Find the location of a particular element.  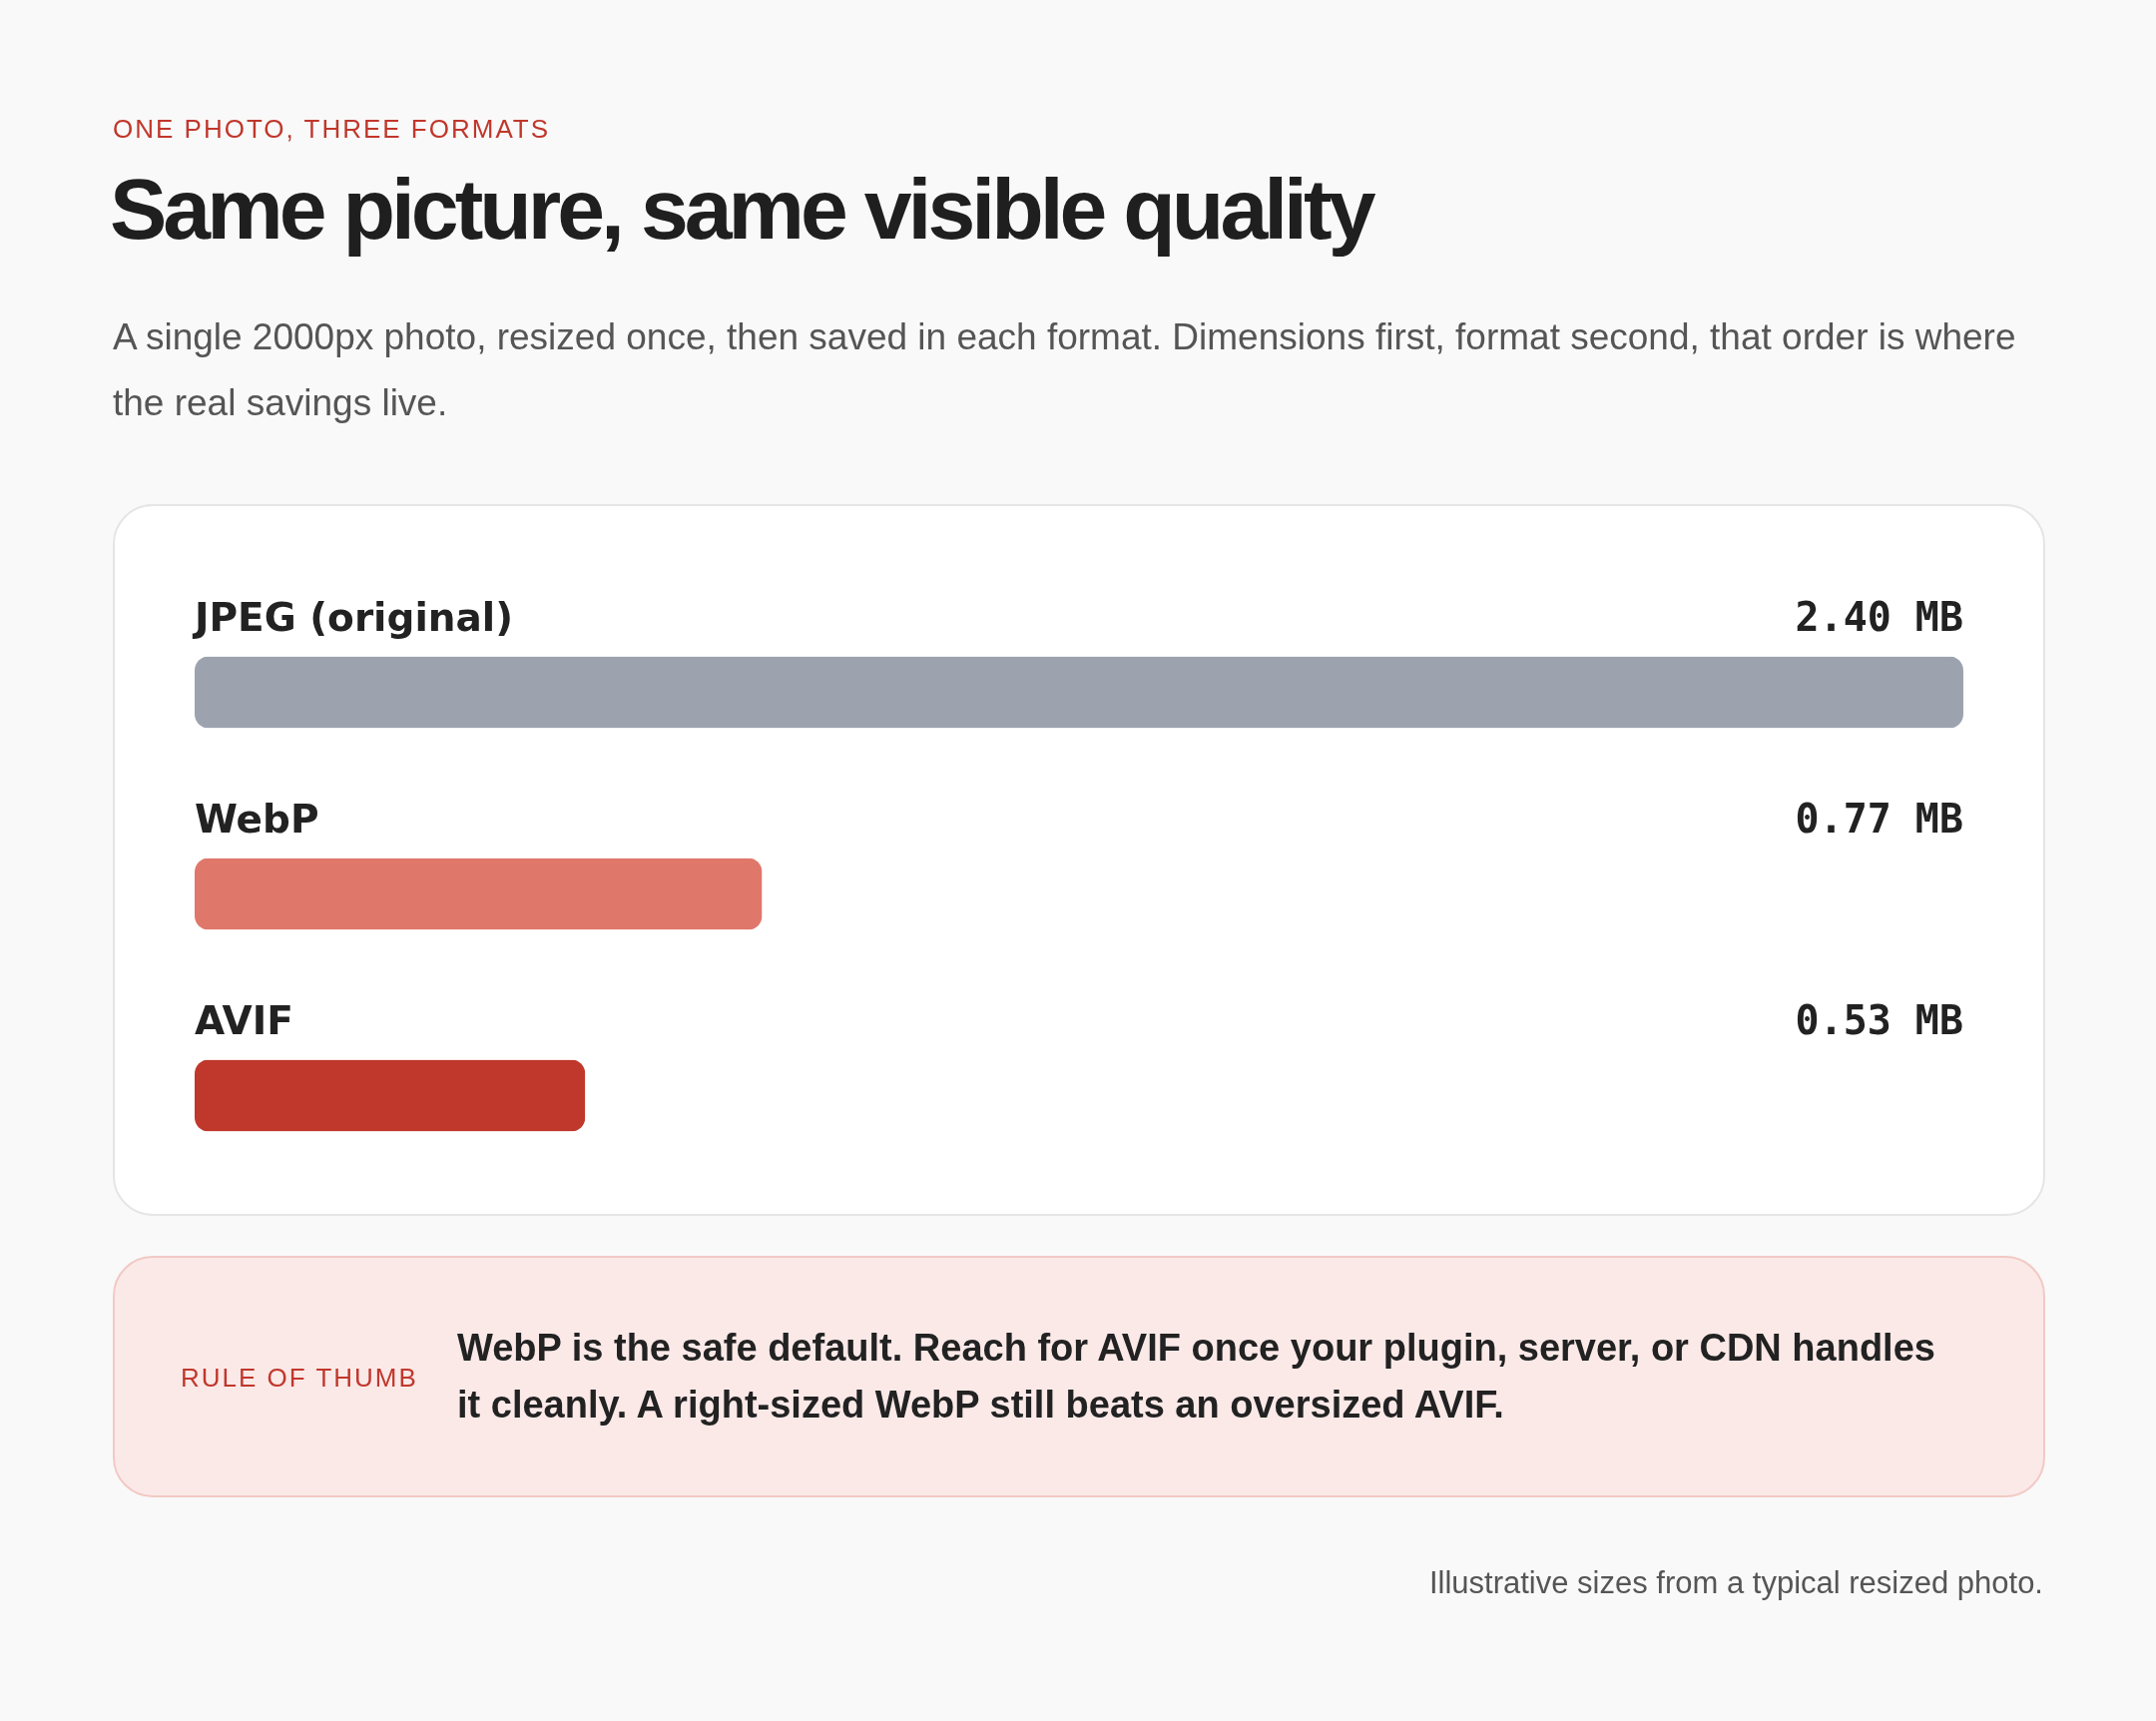

data-label: 0.53 MB is located at coordinates (1879, 1019).